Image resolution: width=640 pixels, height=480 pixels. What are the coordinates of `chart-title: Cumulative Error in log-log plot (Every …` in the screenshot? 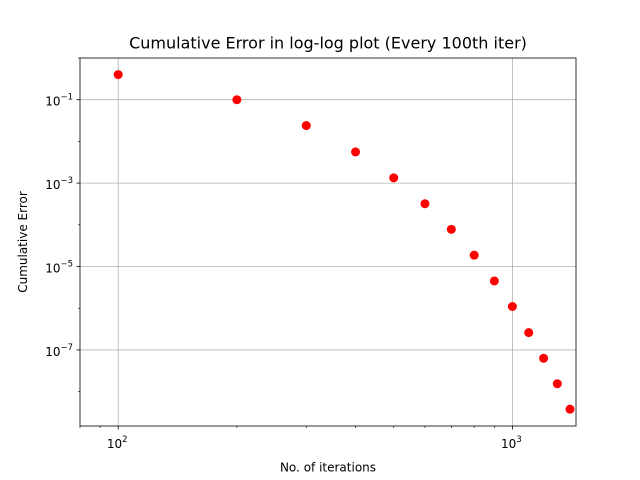 It's located at (328, 43).